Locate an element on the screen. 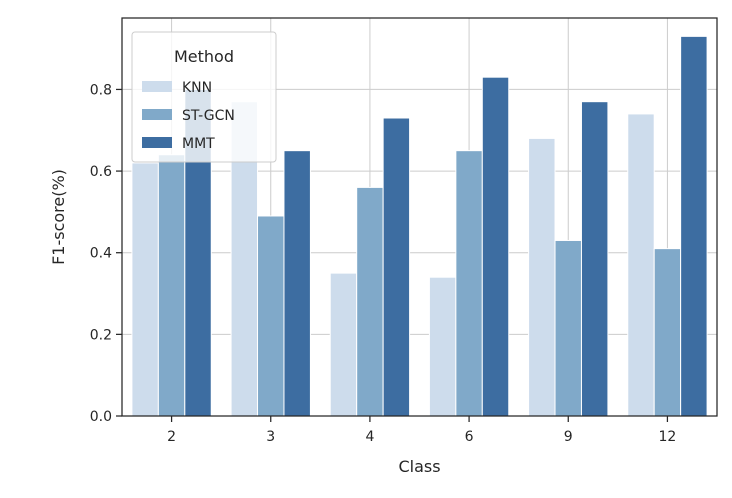 The image size is (732, 498). y-tick-label: 0.4 is located at coordinates (101, 254).